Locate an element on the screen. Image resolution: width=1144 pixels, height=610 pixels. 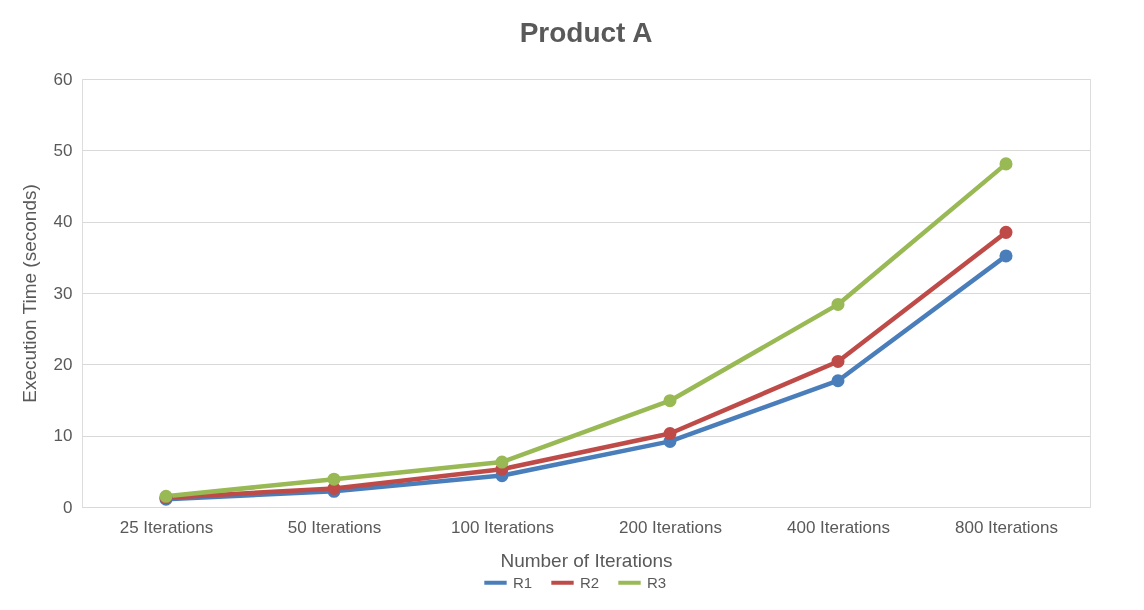
y-tick-label: 20 is located at coordinates (63, 364).